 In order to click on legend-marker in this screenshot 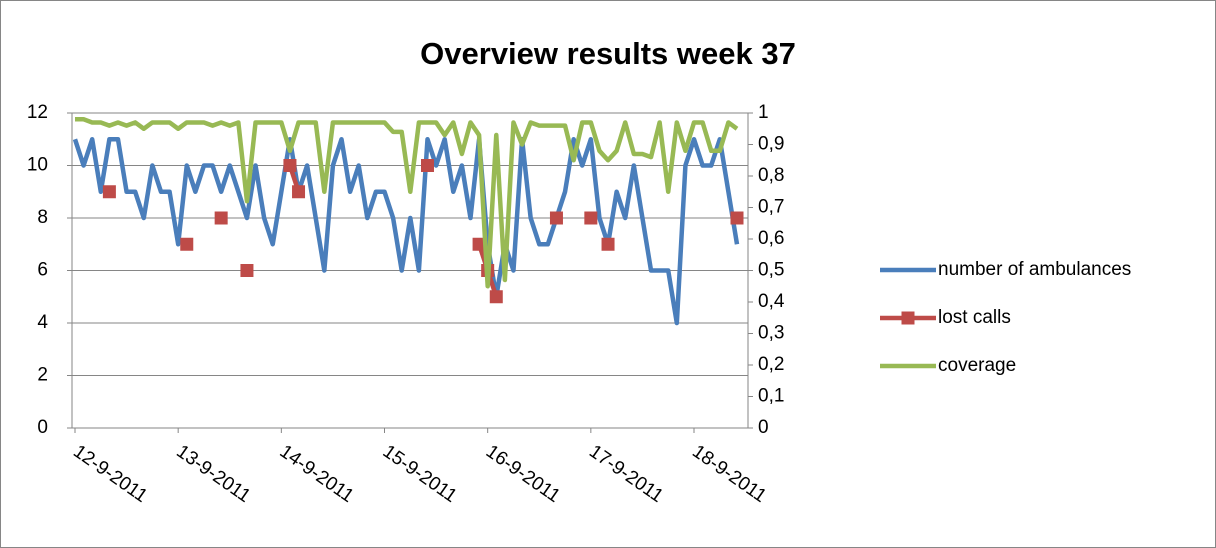, I will do `click(908, 318)`.